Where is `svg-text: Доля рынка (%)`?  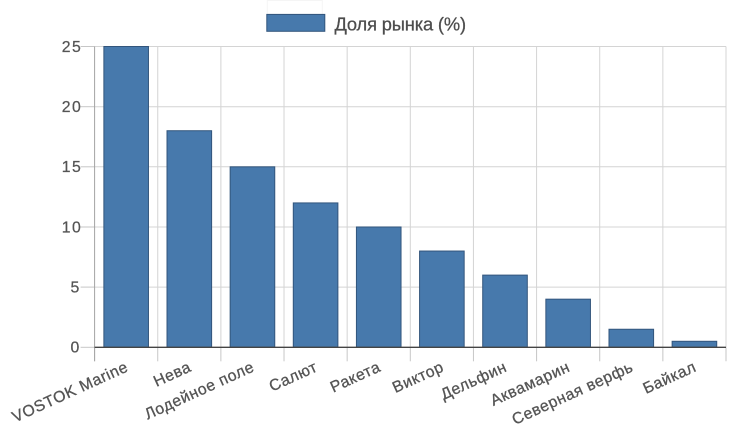
svg-text: Доля рынка (%) is located at coordinates (400, 24).